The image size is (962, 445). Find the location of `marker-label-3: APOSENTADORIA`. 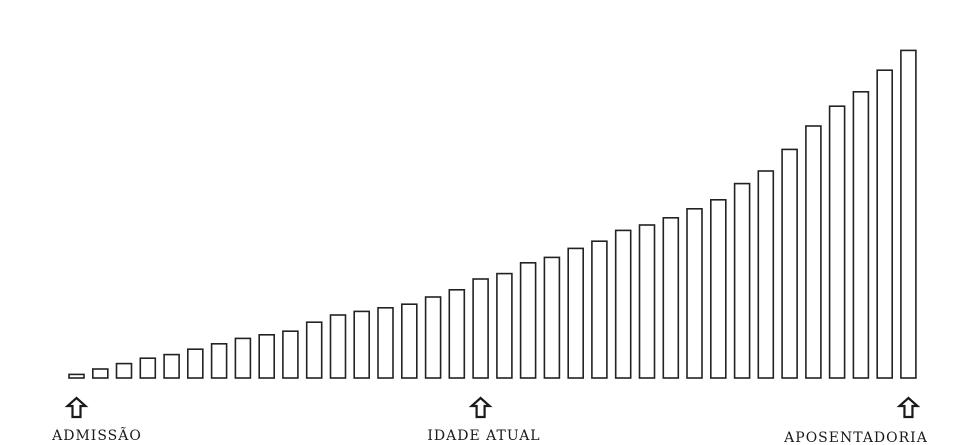

marker-label-3: APOSENTADORIA is located at coordinates (855, 437).